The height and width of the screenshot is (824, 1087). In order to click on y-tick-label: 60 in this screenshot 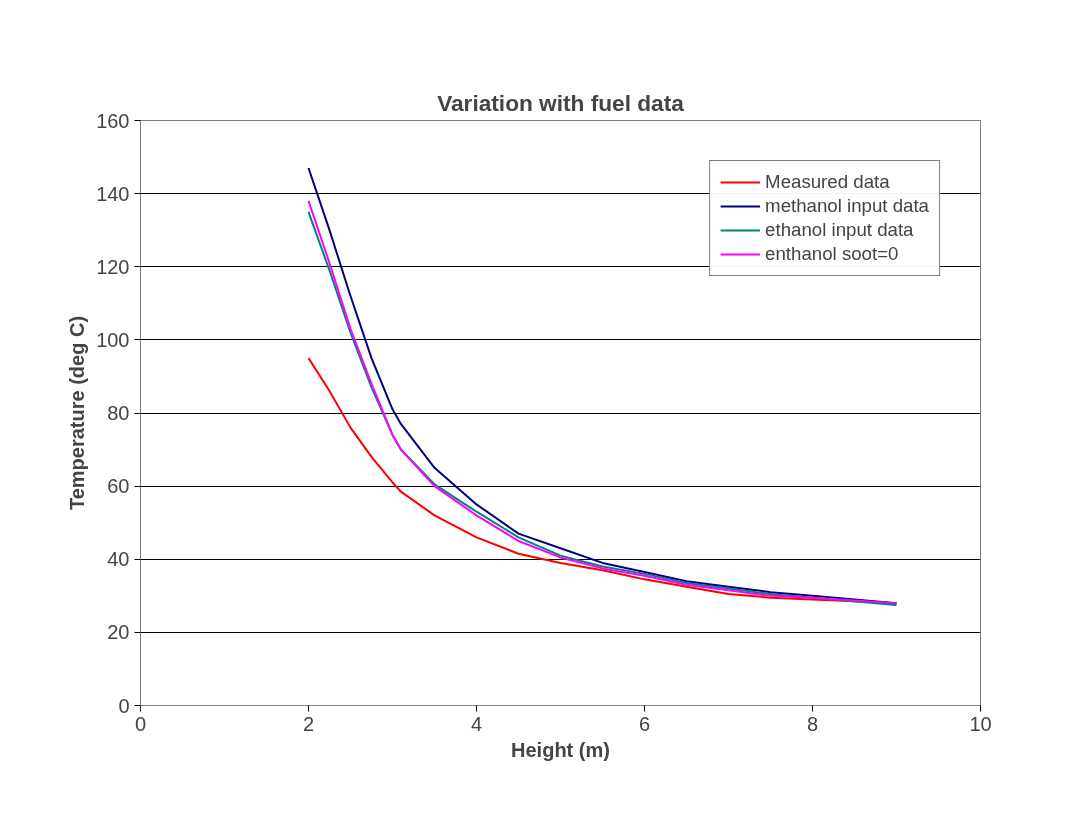, I will do `click(118, 486)`.